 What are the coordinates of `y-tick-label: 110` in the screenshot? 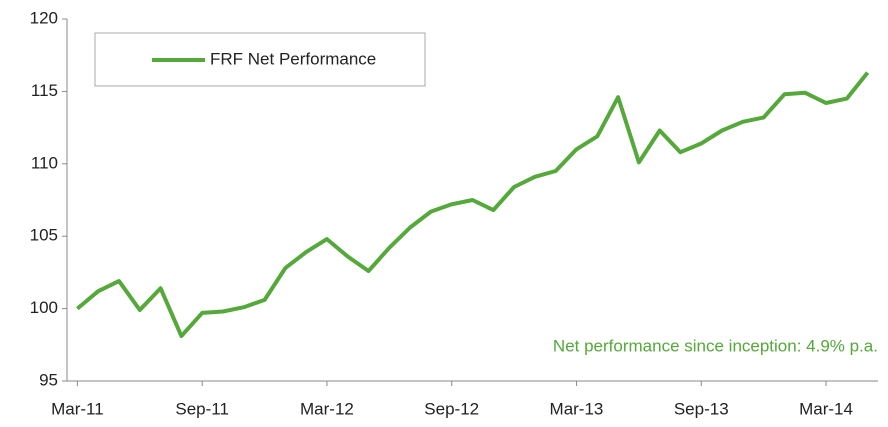 It's located at (44, 162).